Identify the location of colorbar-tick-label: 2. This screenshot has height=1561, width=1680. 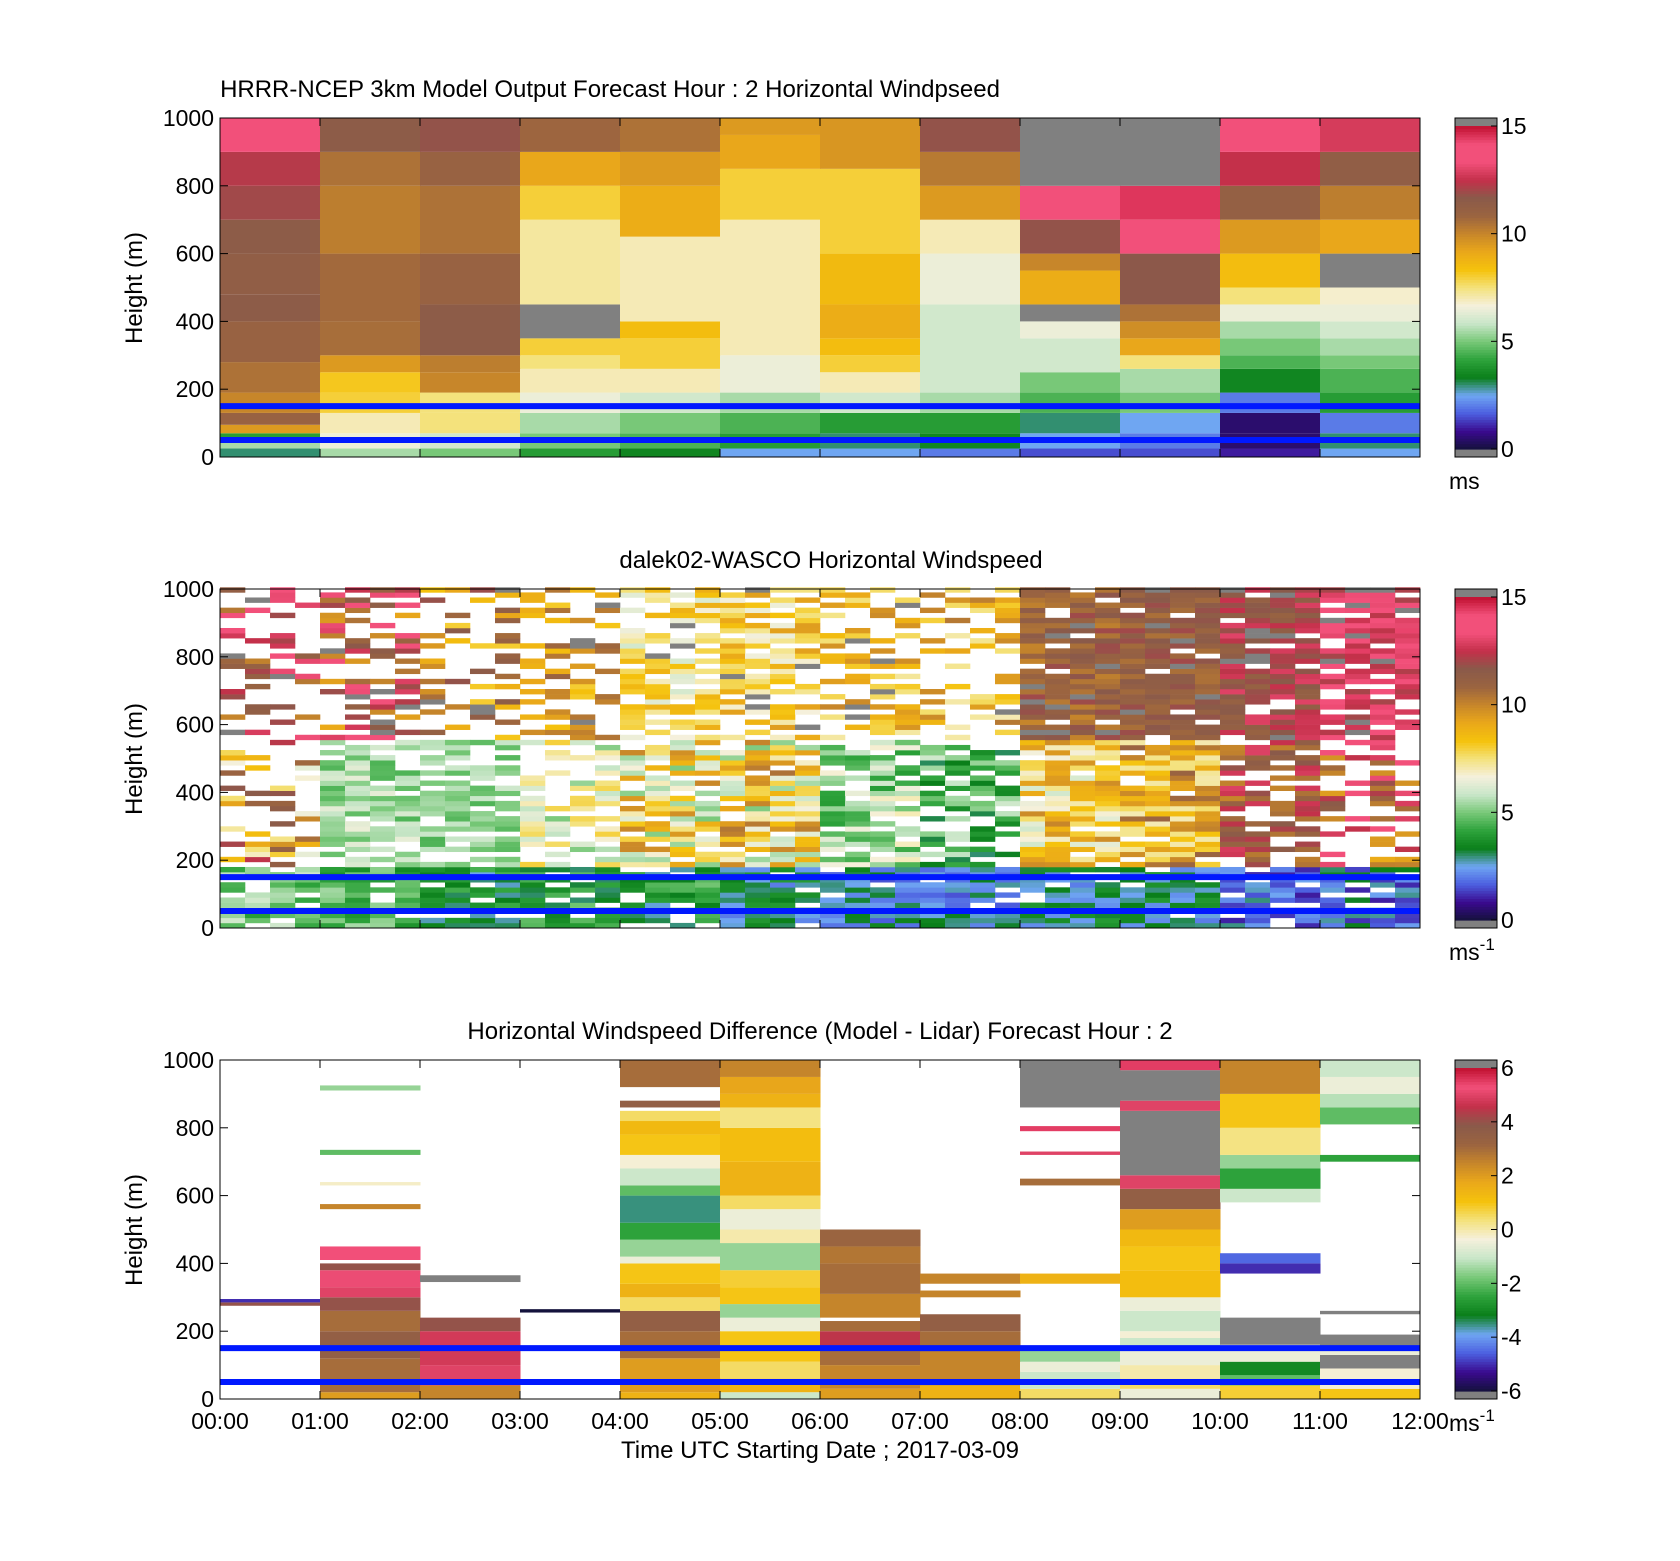
(1507, 1176).